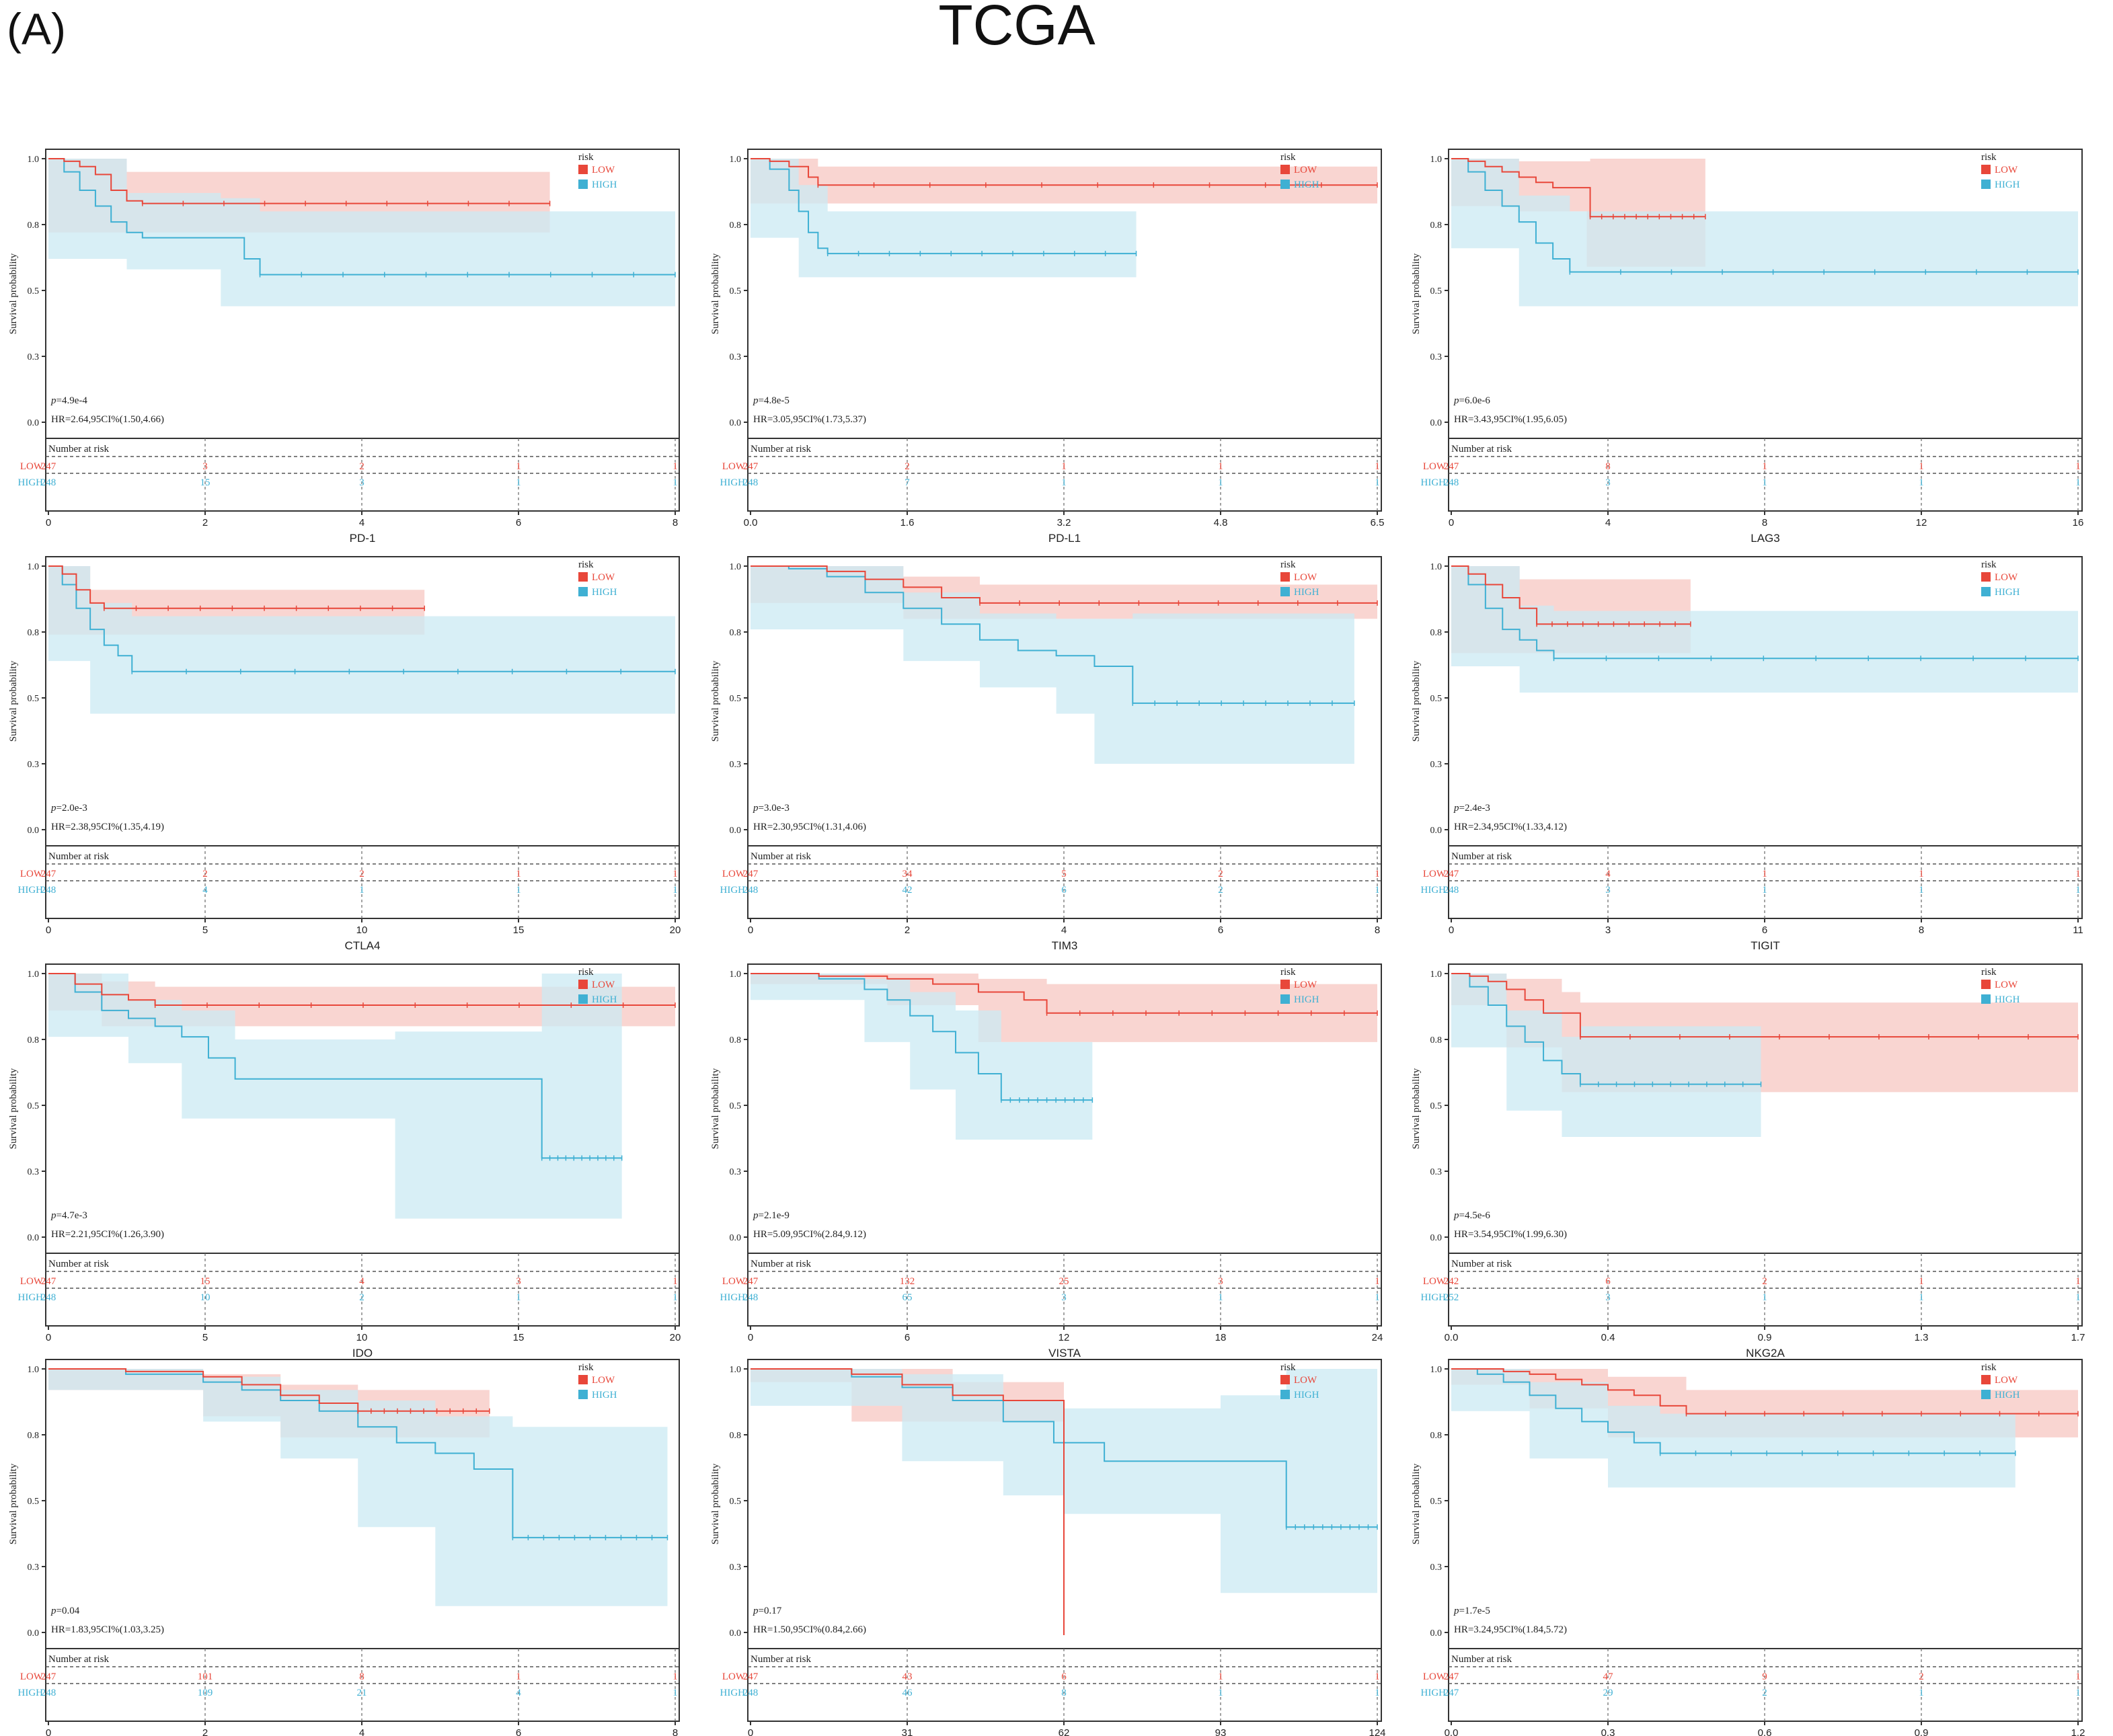 The width and height of the screenshot is (2113, 1736). What do you see at coordinates (362, 1693) in the screenshot?
I see `risk-high-count: 21` at bounding box center [362, 1693].